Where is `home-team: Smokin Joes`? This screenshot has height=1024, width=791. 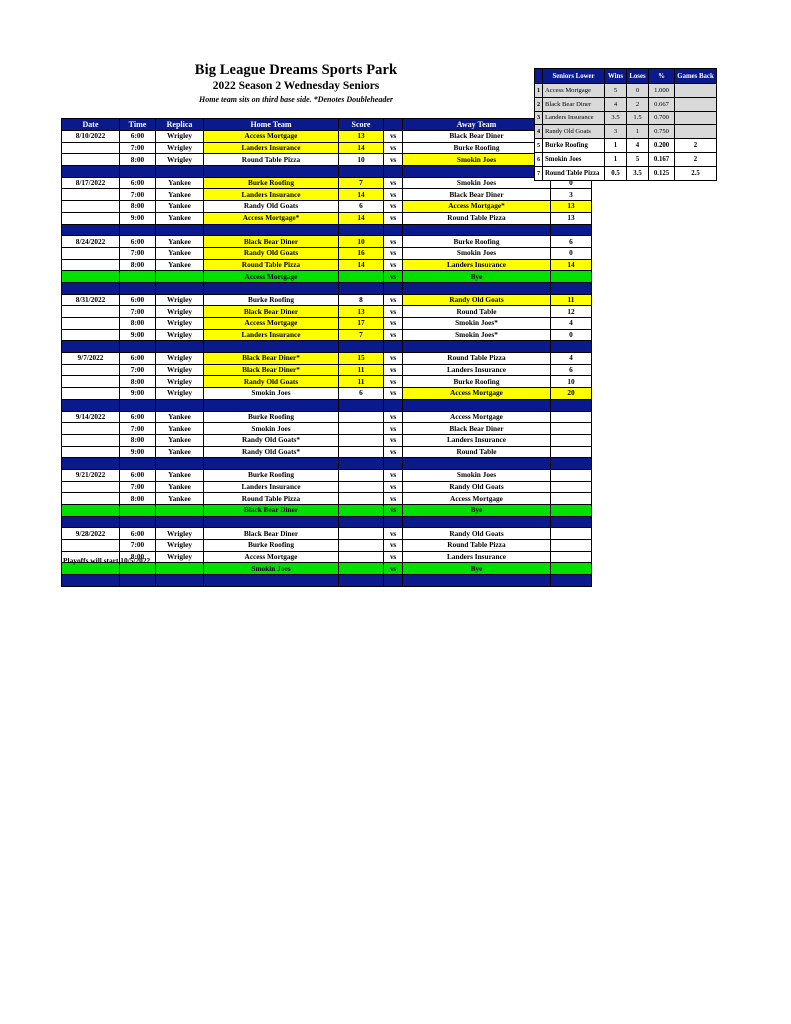
home-team: Smokin Joes is located at coordinates (271, 393).